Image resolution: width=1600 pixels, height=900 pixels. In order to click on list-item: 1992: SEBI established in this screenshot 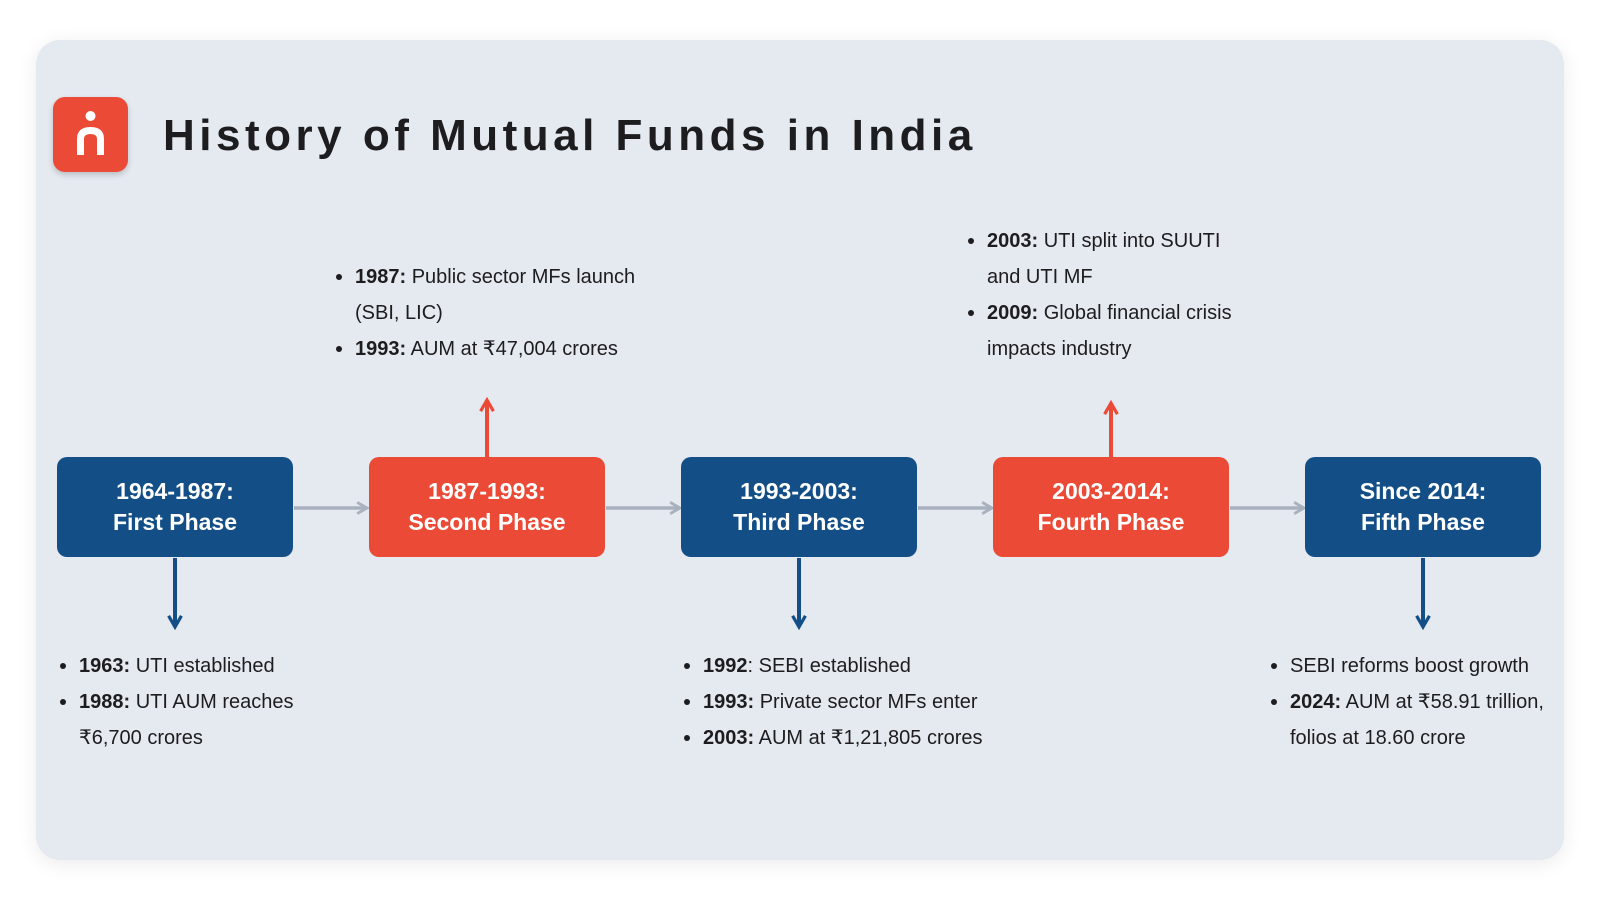, I will do `click(841, 666)`.